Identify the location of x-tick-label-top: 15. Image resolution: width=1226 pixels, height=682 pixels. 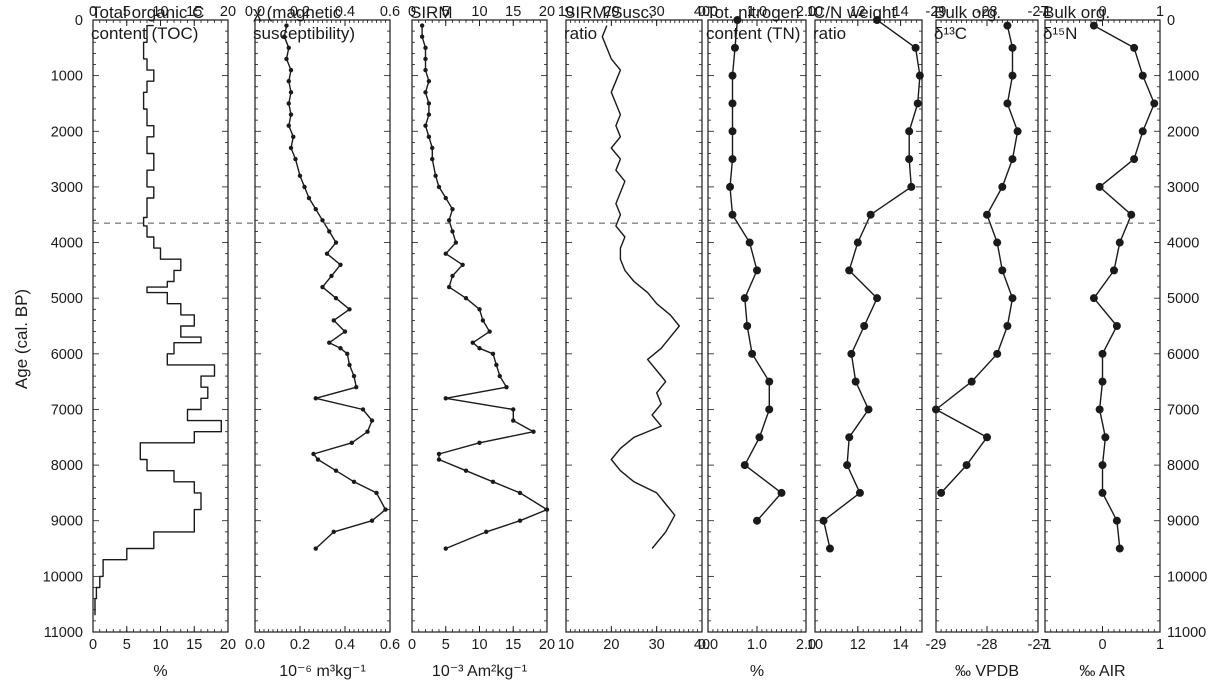
(194, 12).